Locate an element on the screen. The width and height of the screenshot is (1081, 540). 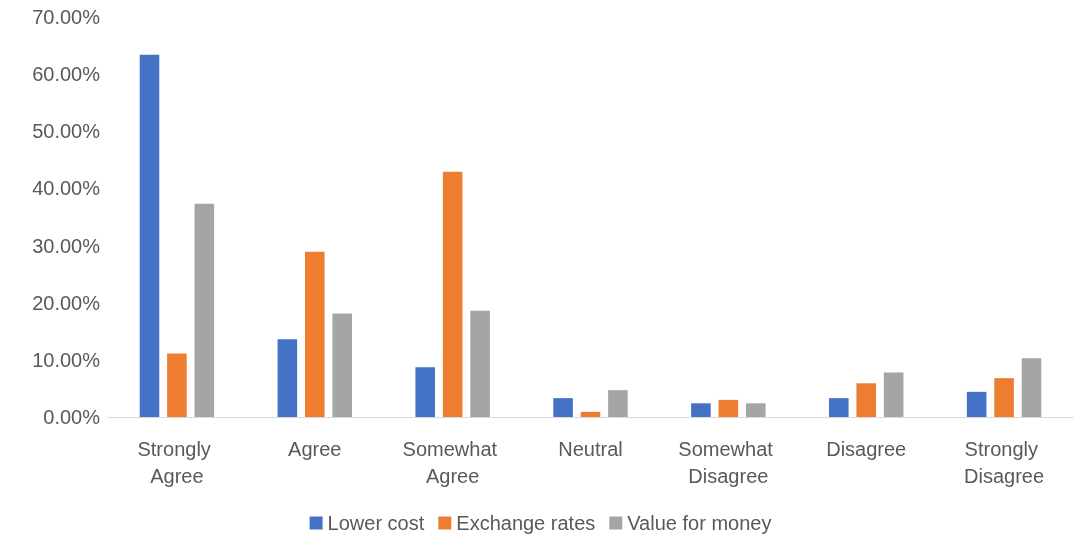
y-tick-label: 30.00% is located at coordinates (66, 245).